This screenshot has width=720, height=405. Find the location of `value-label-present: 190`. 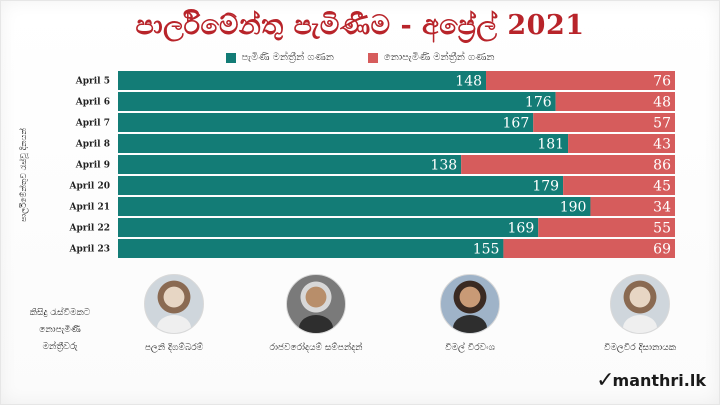

value-label-present: 190 is located at coordinates (573, 208).